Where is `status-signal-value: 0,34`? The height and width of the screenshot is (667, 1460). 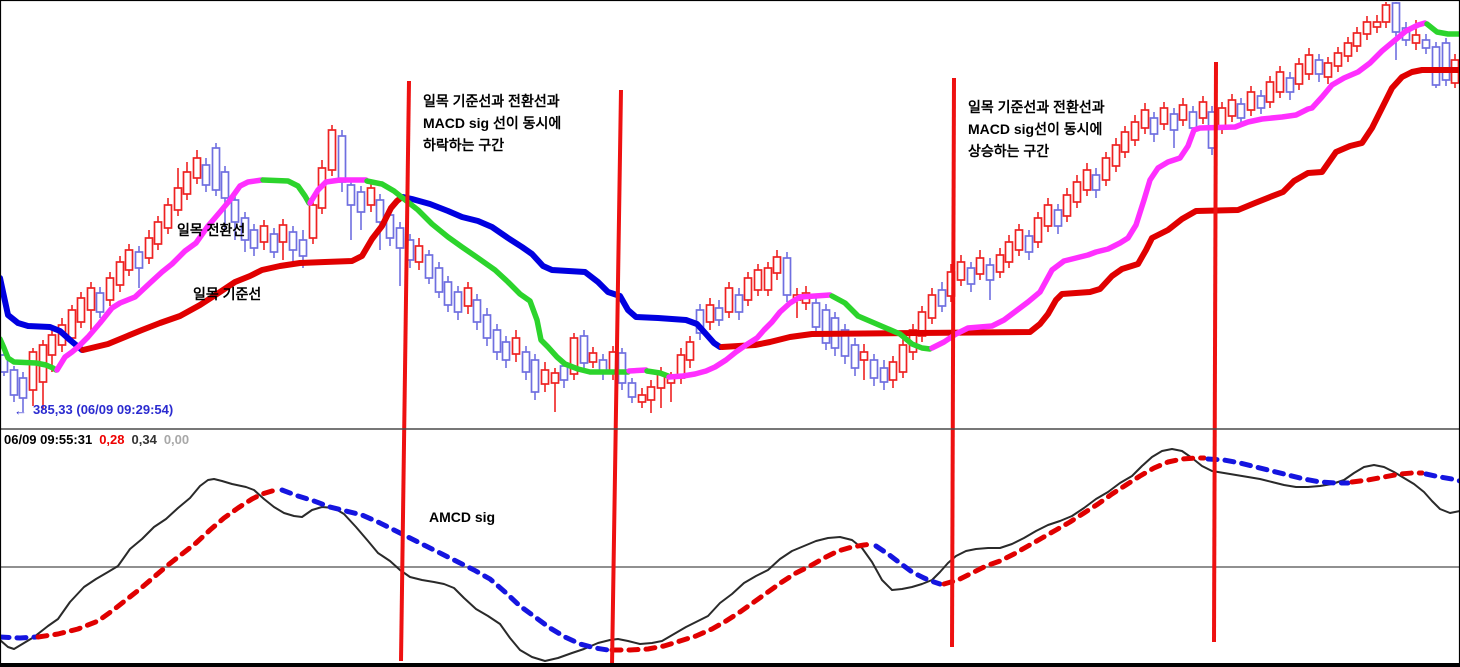
status-signal-value: 0,34 is located at coordinates (144, 439).